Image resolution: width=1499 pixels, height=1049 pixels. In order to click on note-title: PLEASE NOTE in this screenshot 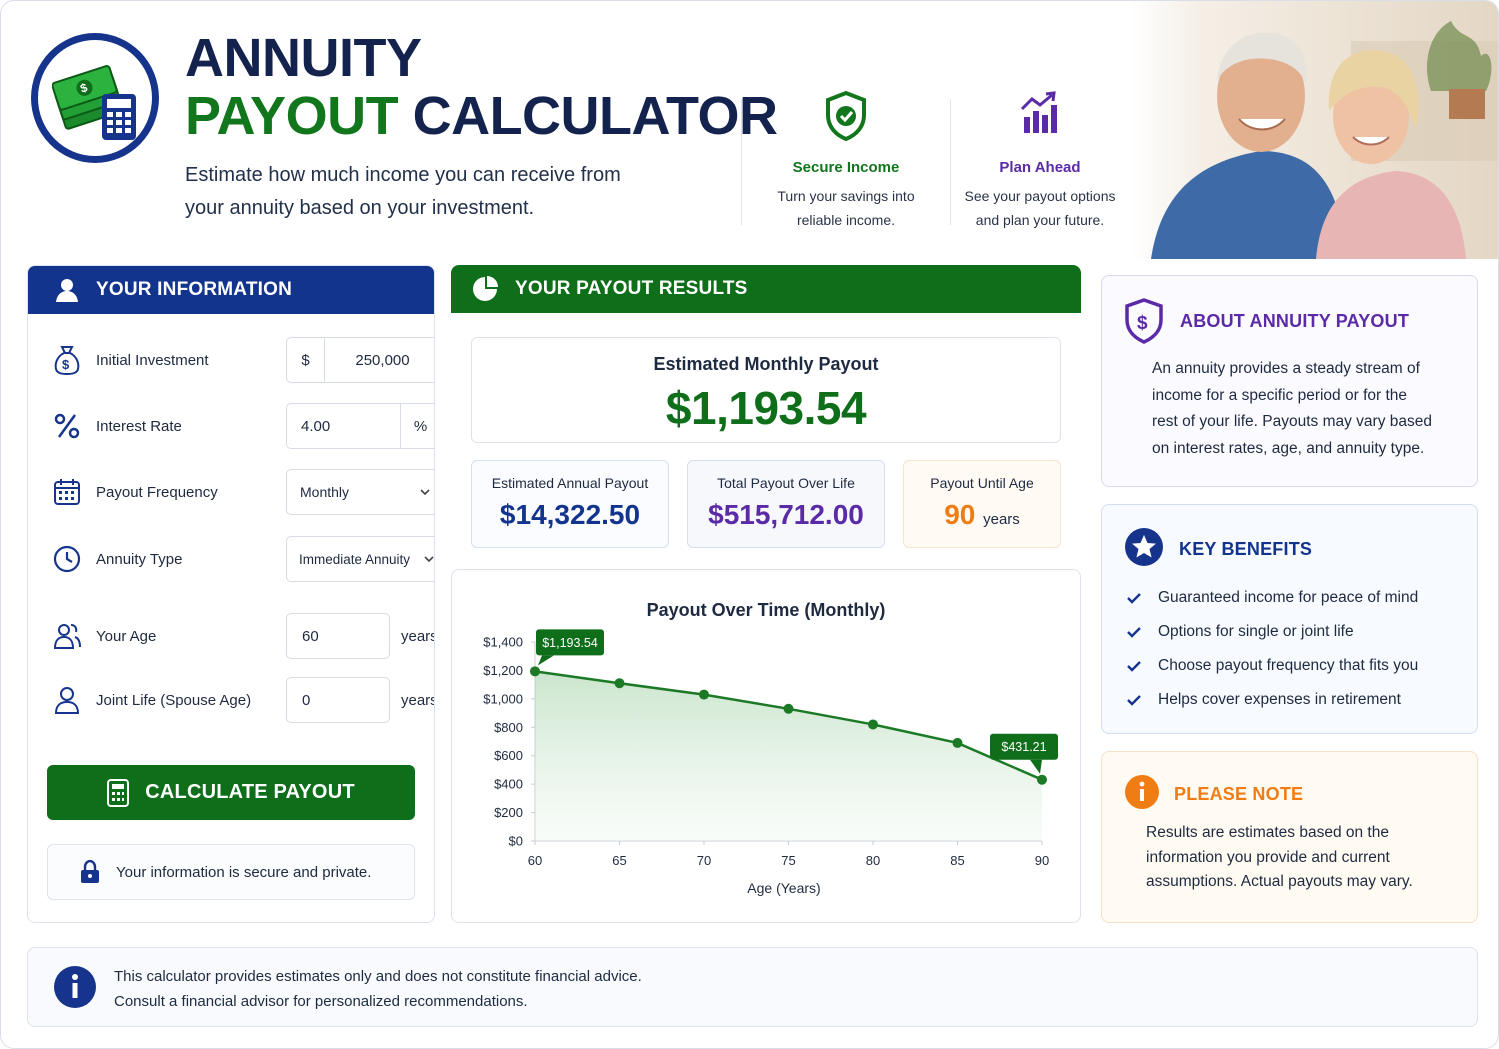, I will do `click(1239, 794)`.